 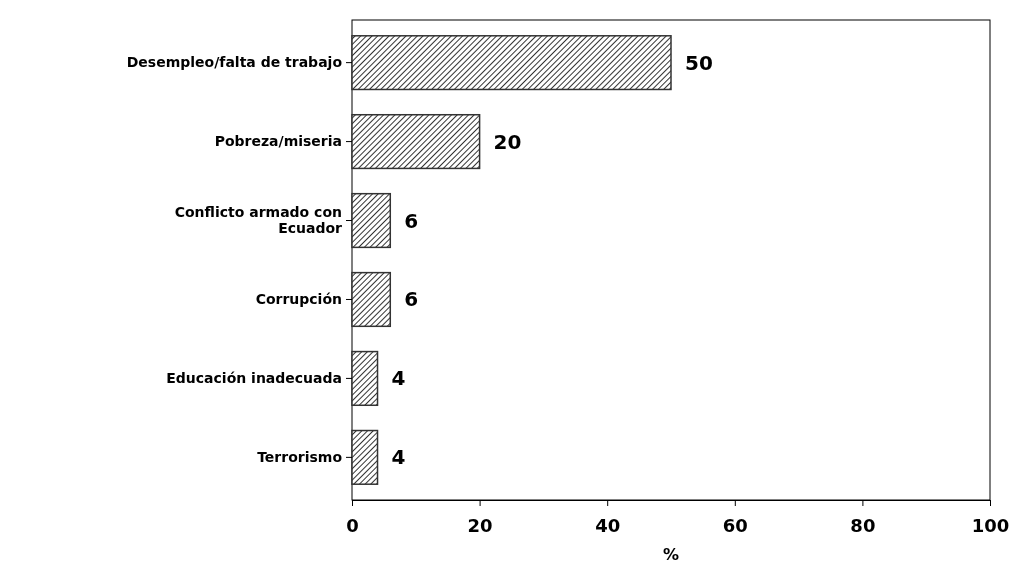 What do you see at coordinates (258, 220) in the screenshot?
I see `y-tick-label: Conflicto armado con Ecuador` at bounding box center [258, 220].